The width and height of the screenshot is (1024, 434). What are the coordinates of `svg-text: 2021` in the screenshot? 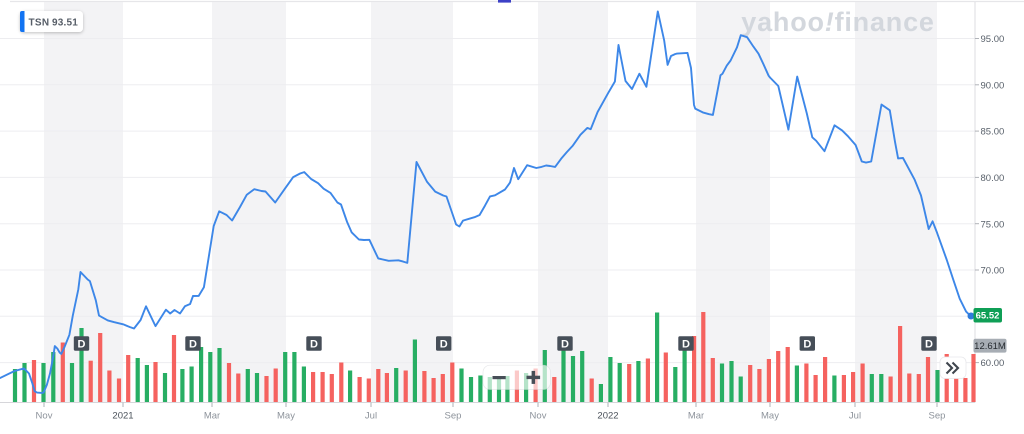 It's located at (122, 416).